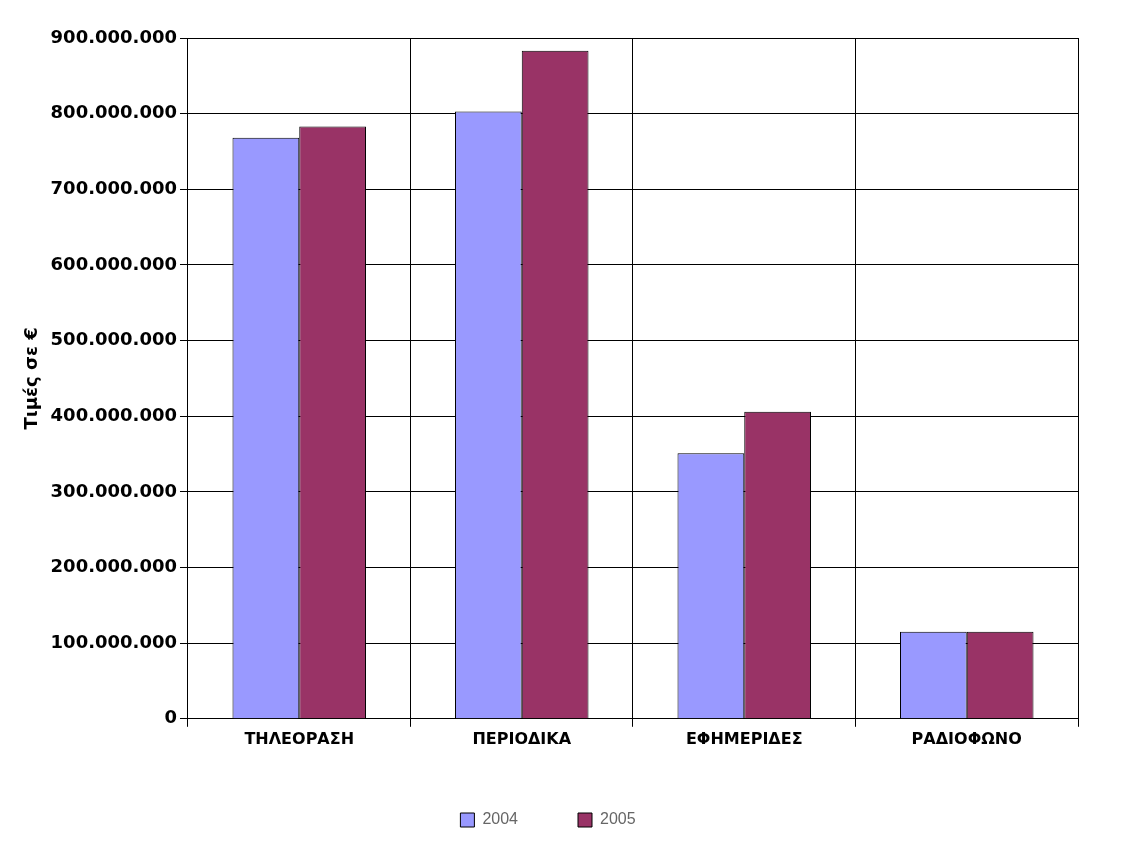 This screenshot has height=864, width=1128. I want to click on y-tick-label: 200.000.000, so click(113, 566).